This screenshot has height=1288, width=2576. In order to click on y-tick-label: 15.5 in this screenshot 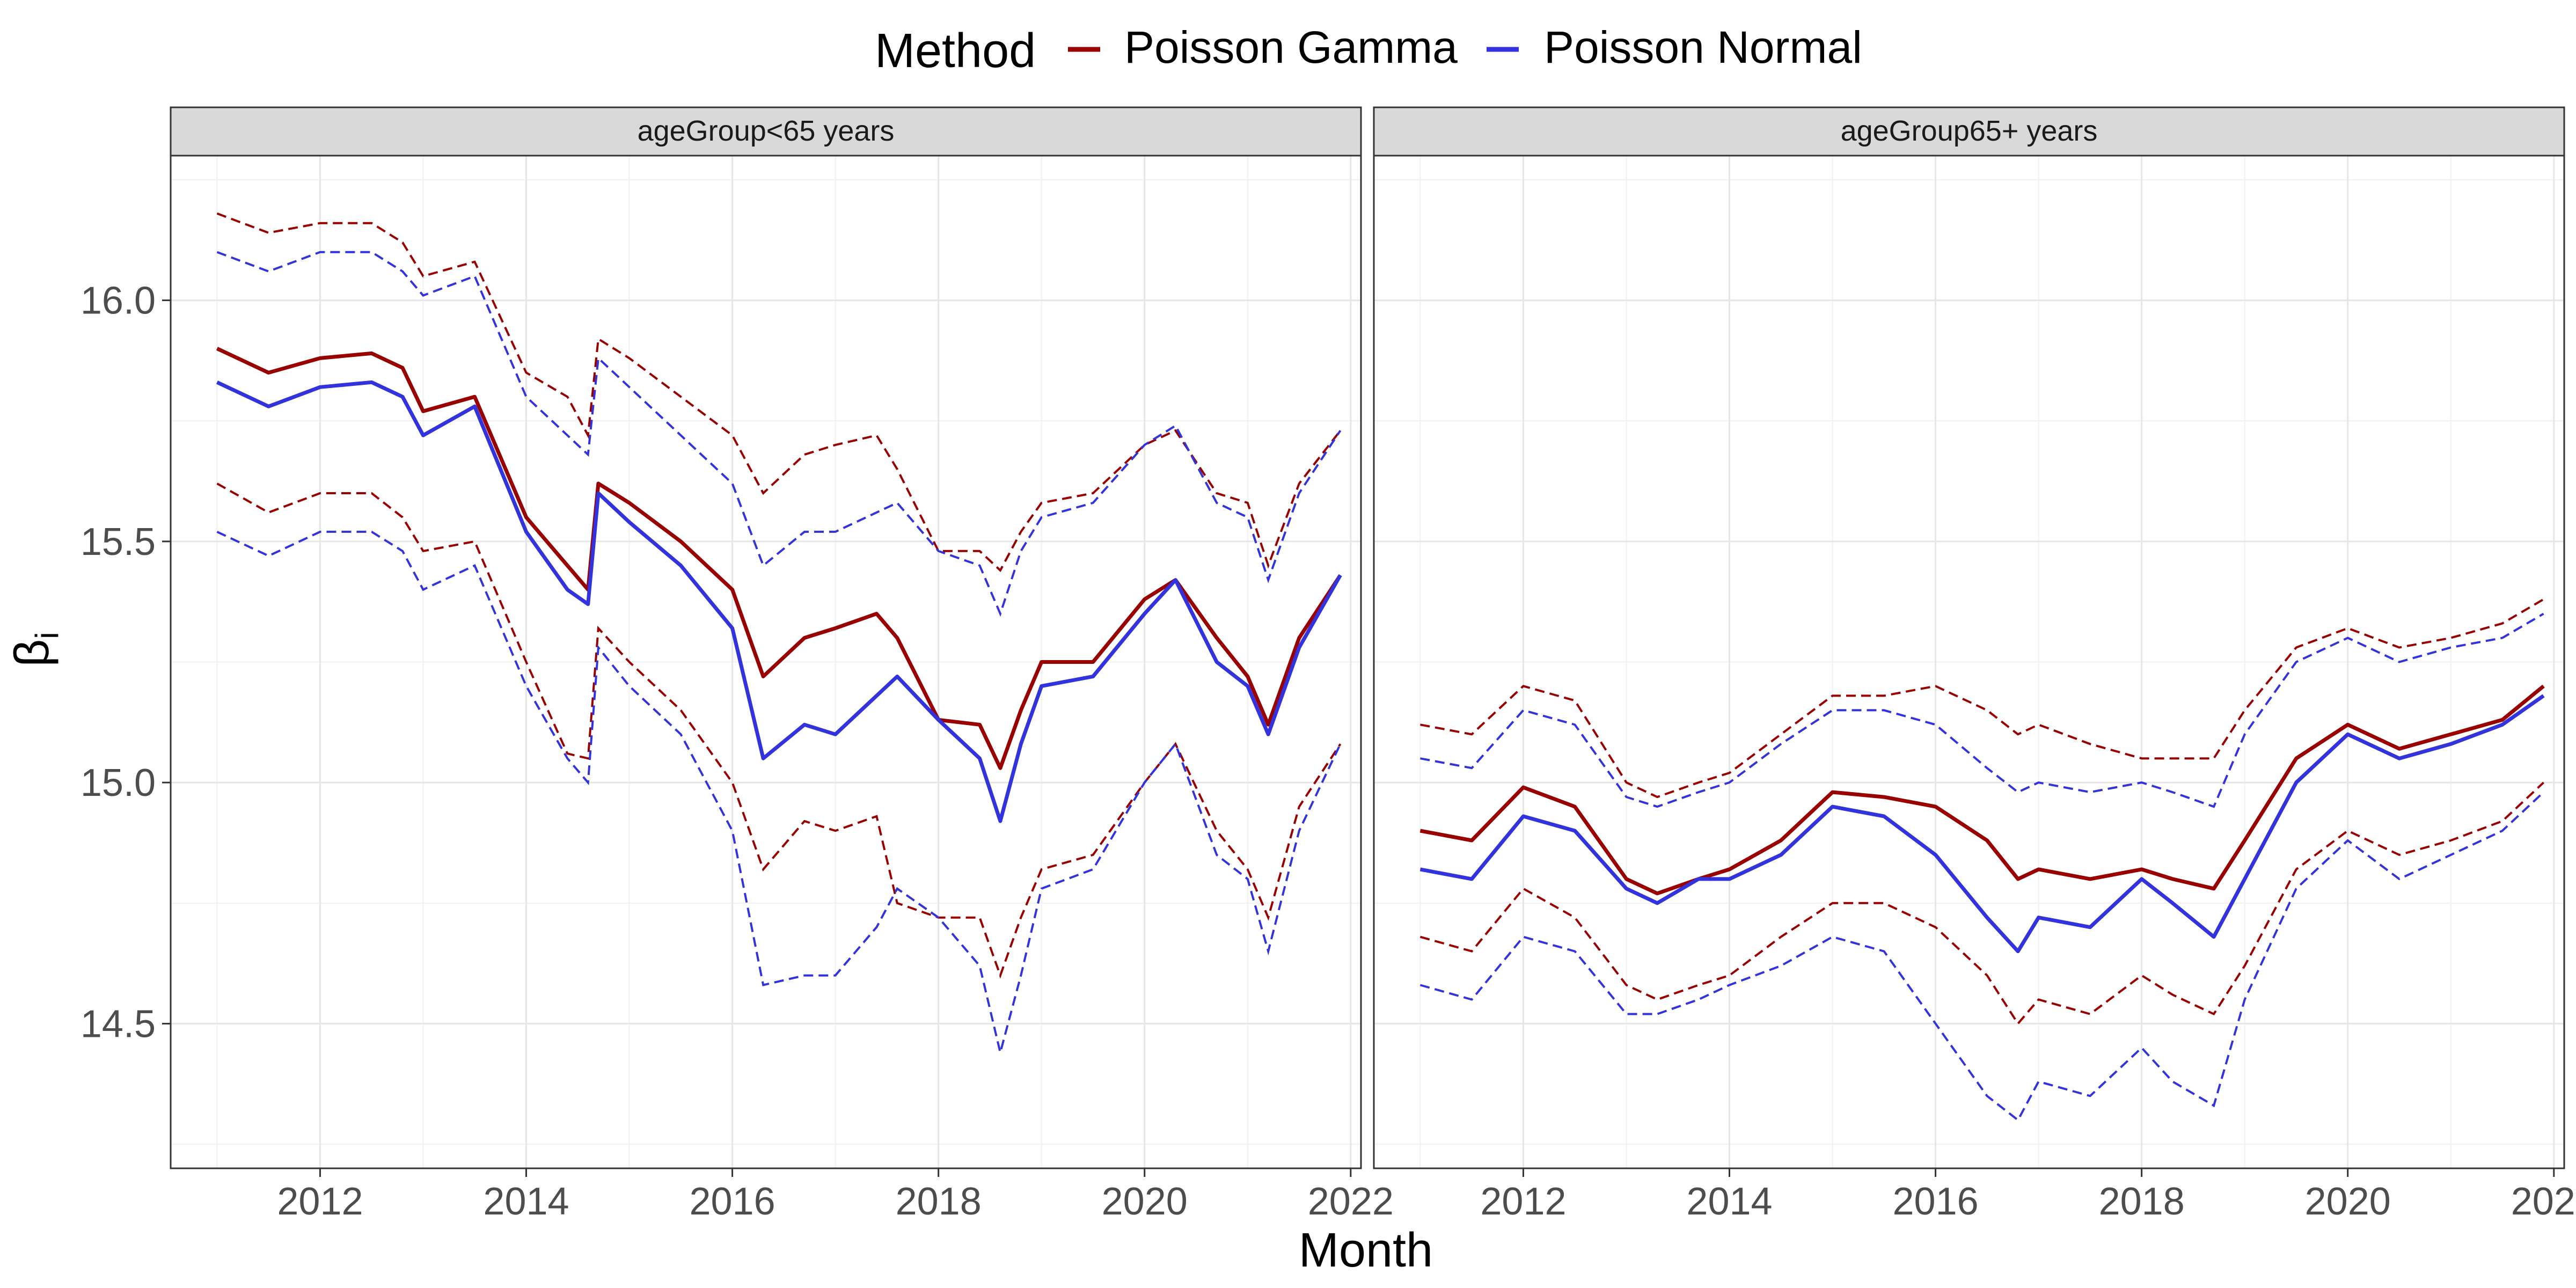, I will do `click(118, 542)`.